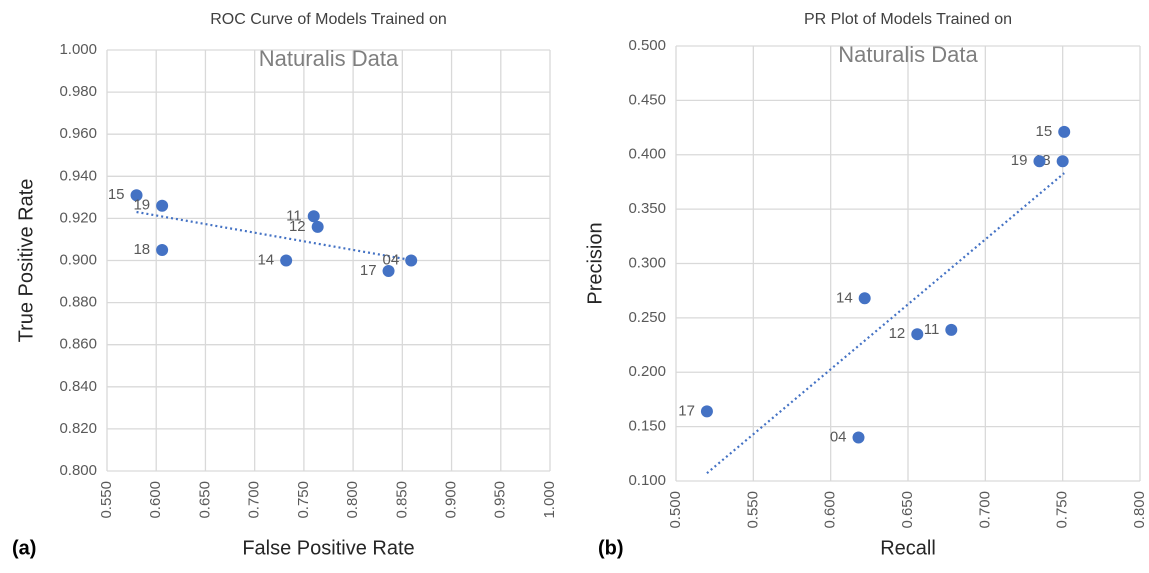 The image size is (1149, 573). Describe the element at coordinates (78, 344) in the screenshot. I see `y-tick-label: 0.860` at that location.